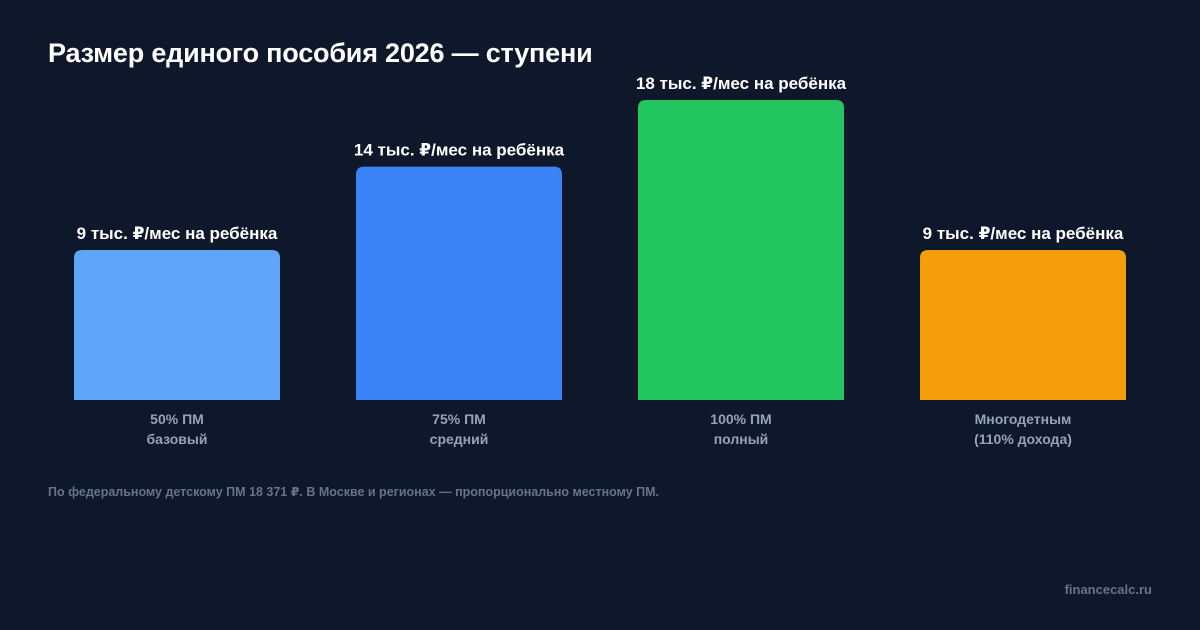 Image resolution: width=1200 pixels, height=630 pixels. Describe the element at coordinates (740, 419) in the screenshot. I see `category-tick-label: 100% ПМ` at that location.